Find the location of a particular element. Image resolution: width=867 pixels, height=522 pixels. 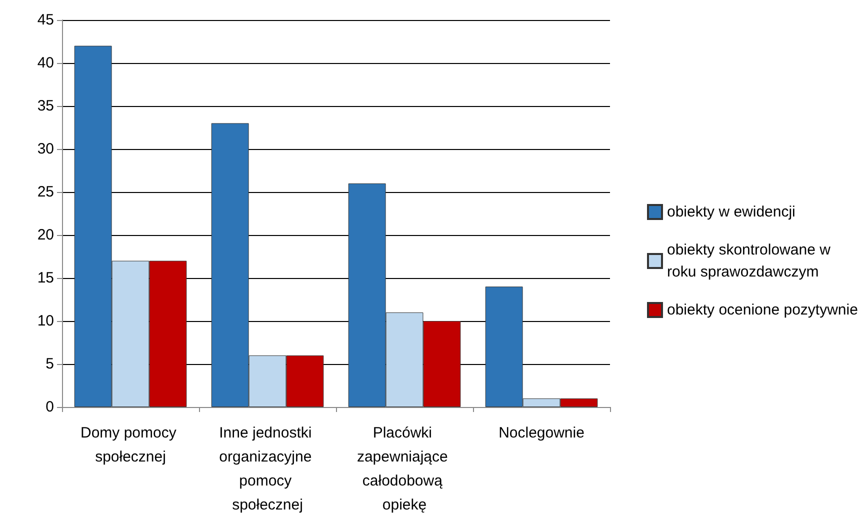

y-tick-label: 40 is located at coordinates (45, 63).